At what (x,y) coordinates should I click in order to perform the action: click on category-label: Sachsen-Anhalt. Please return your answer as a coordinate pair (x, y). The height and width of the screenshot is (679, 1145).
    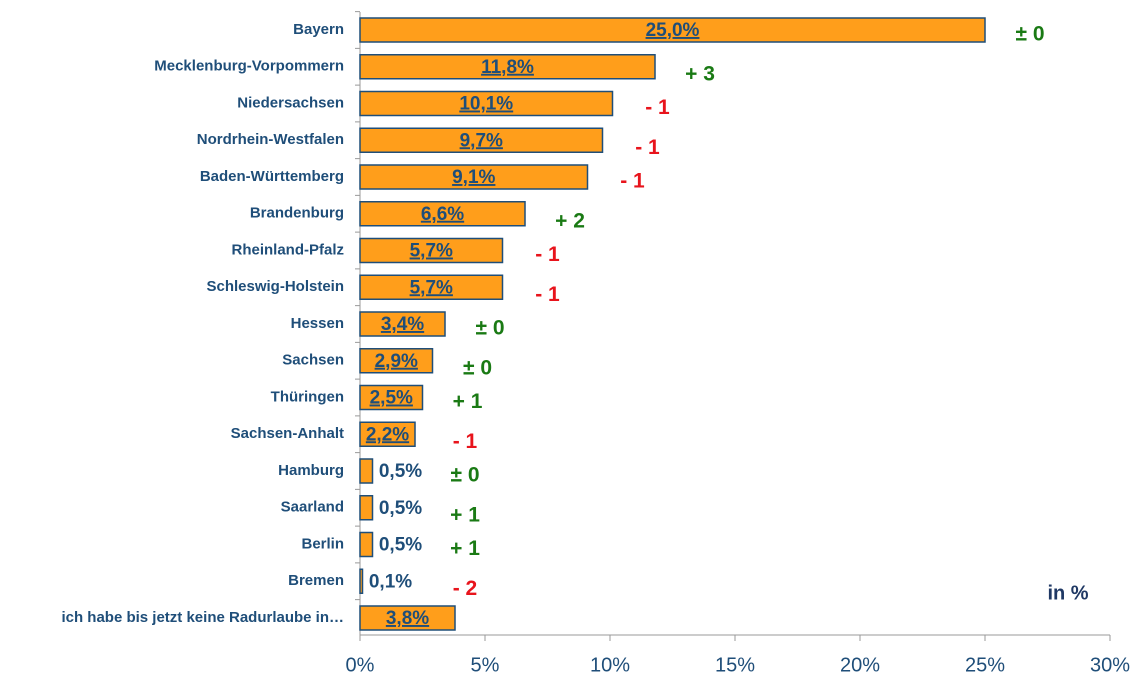
    Looking at the image, I should click on (287, 433).